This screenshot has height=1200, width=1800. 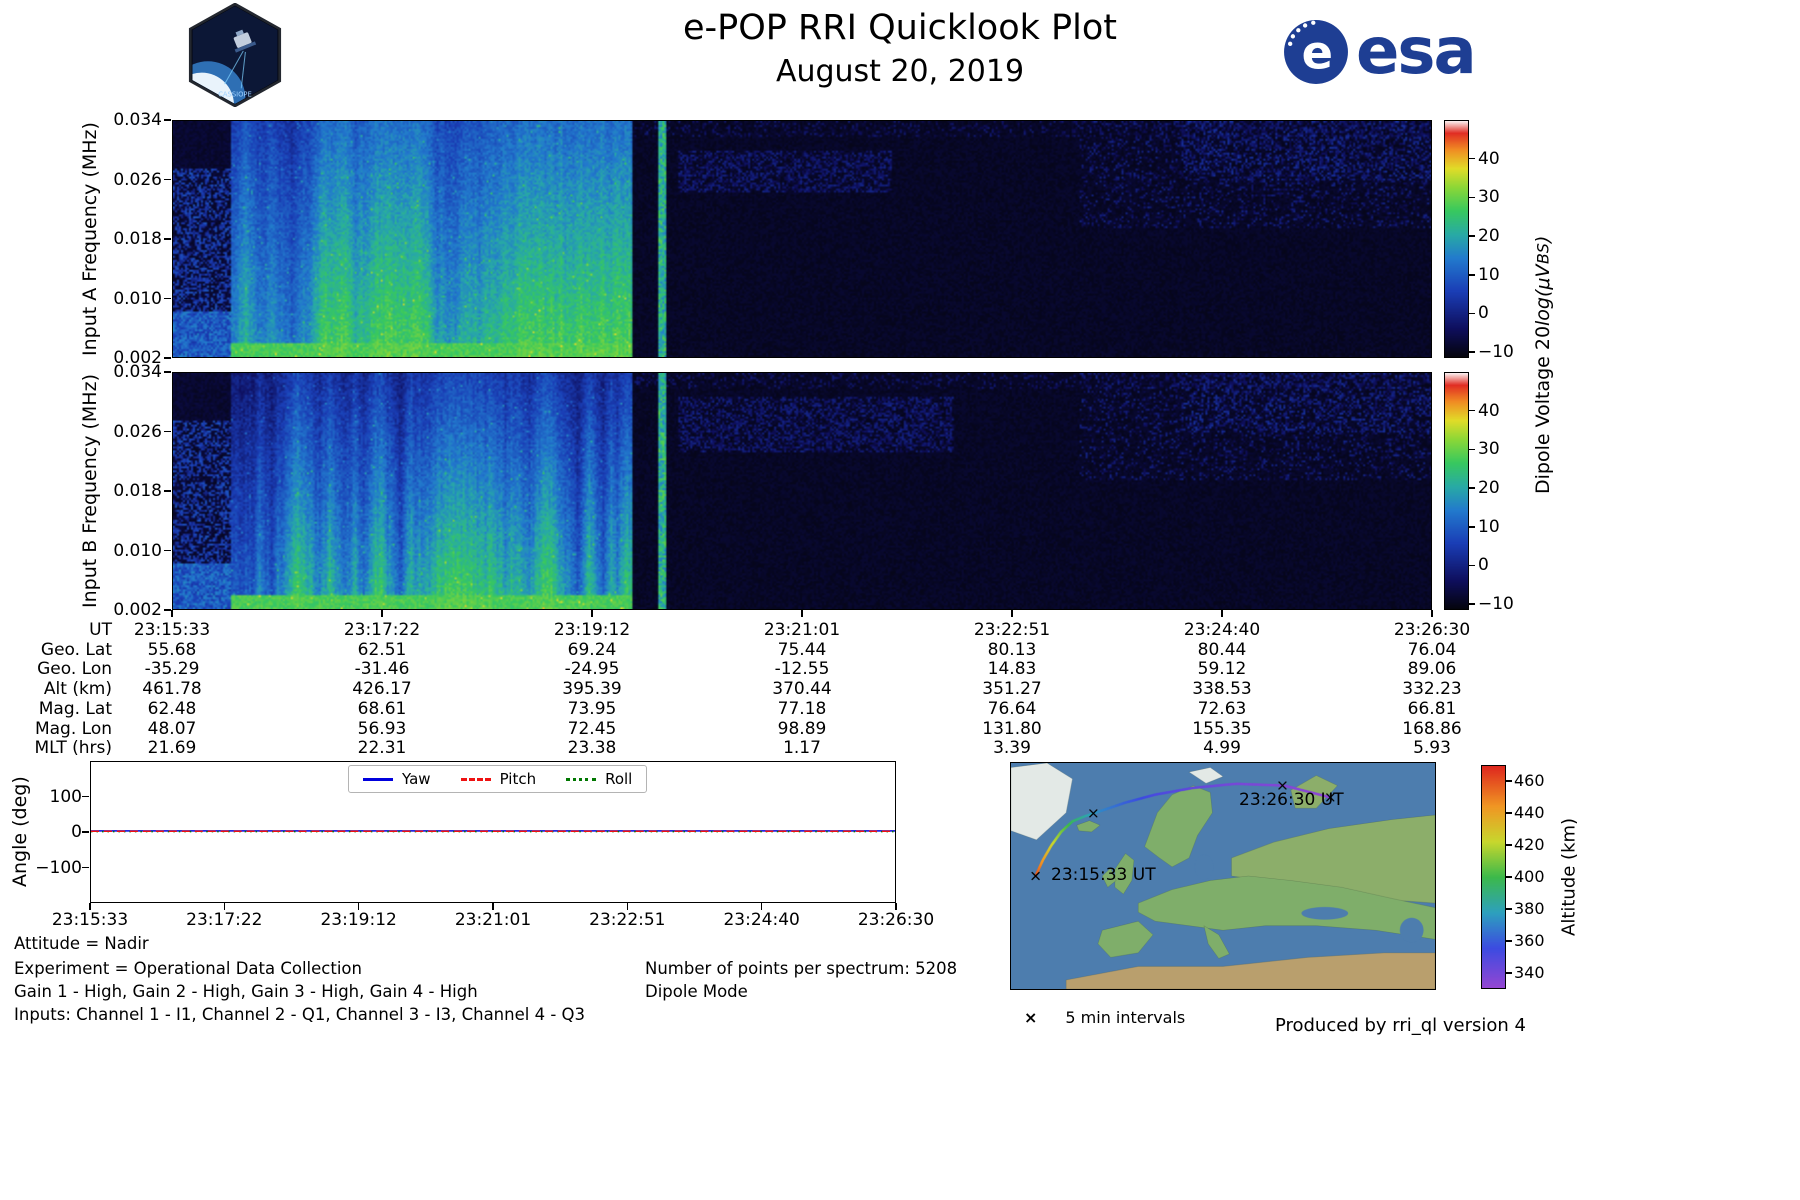 I want to click on ephemeris-value: 62.48, so click(x=172, y=708).